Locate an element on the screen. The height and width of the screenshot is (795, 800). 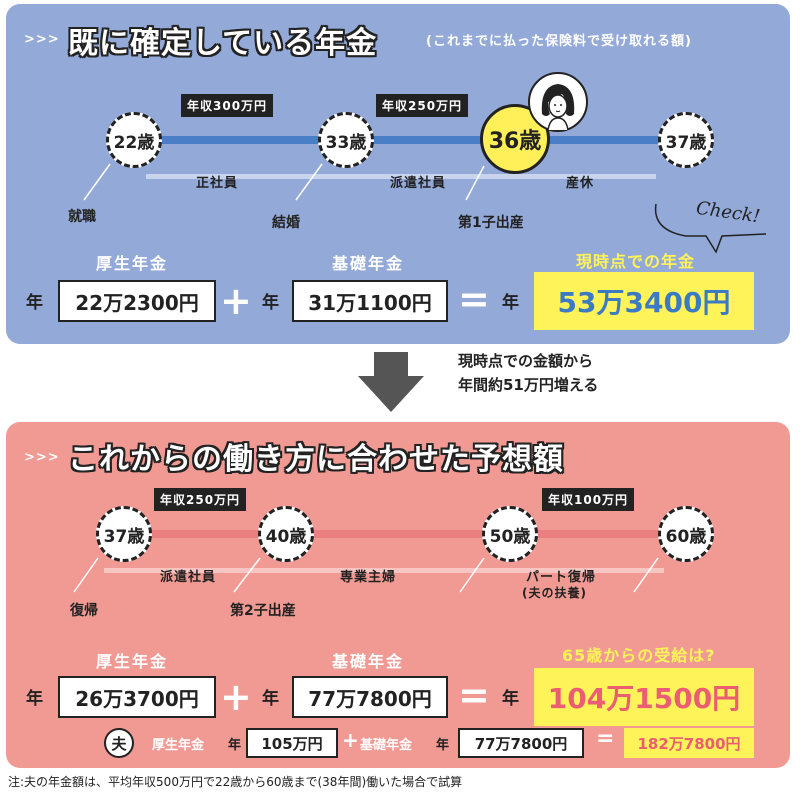
period-label: パート復帰 is located at coordinates (561, 577).